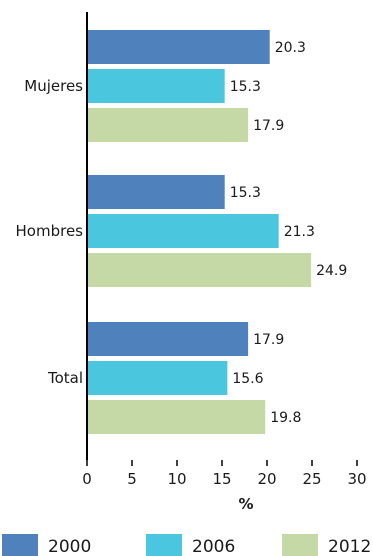  I want to click on legend-label-2006: 2006, so click(213, 546).